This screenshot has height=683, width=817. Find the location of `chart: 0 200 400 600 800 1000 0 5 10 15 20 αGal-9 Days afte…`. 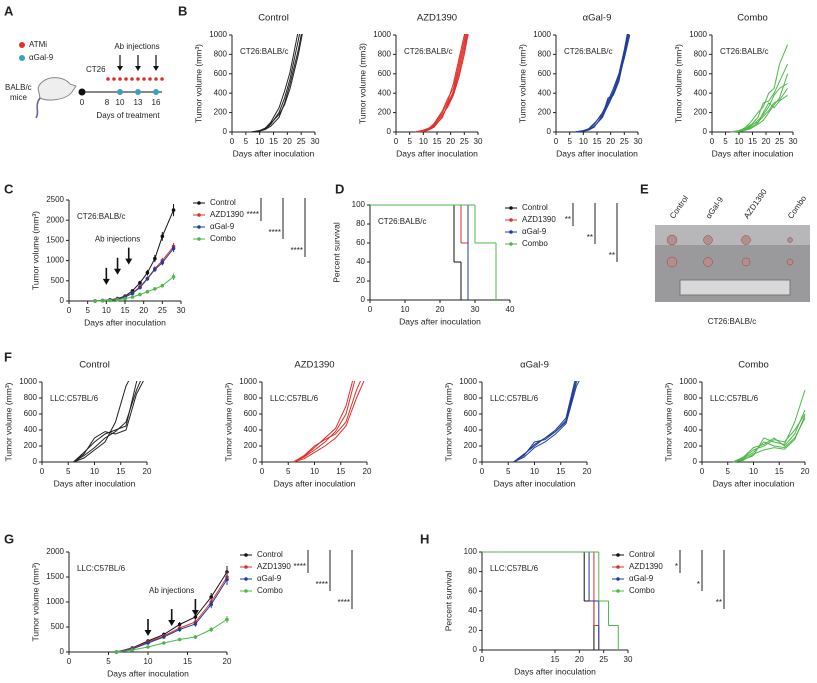

chart: 0 200 400 600 800 1000 0 5 10 15 20 αGal-9 Days afte… is located at coordinates (517, 424).